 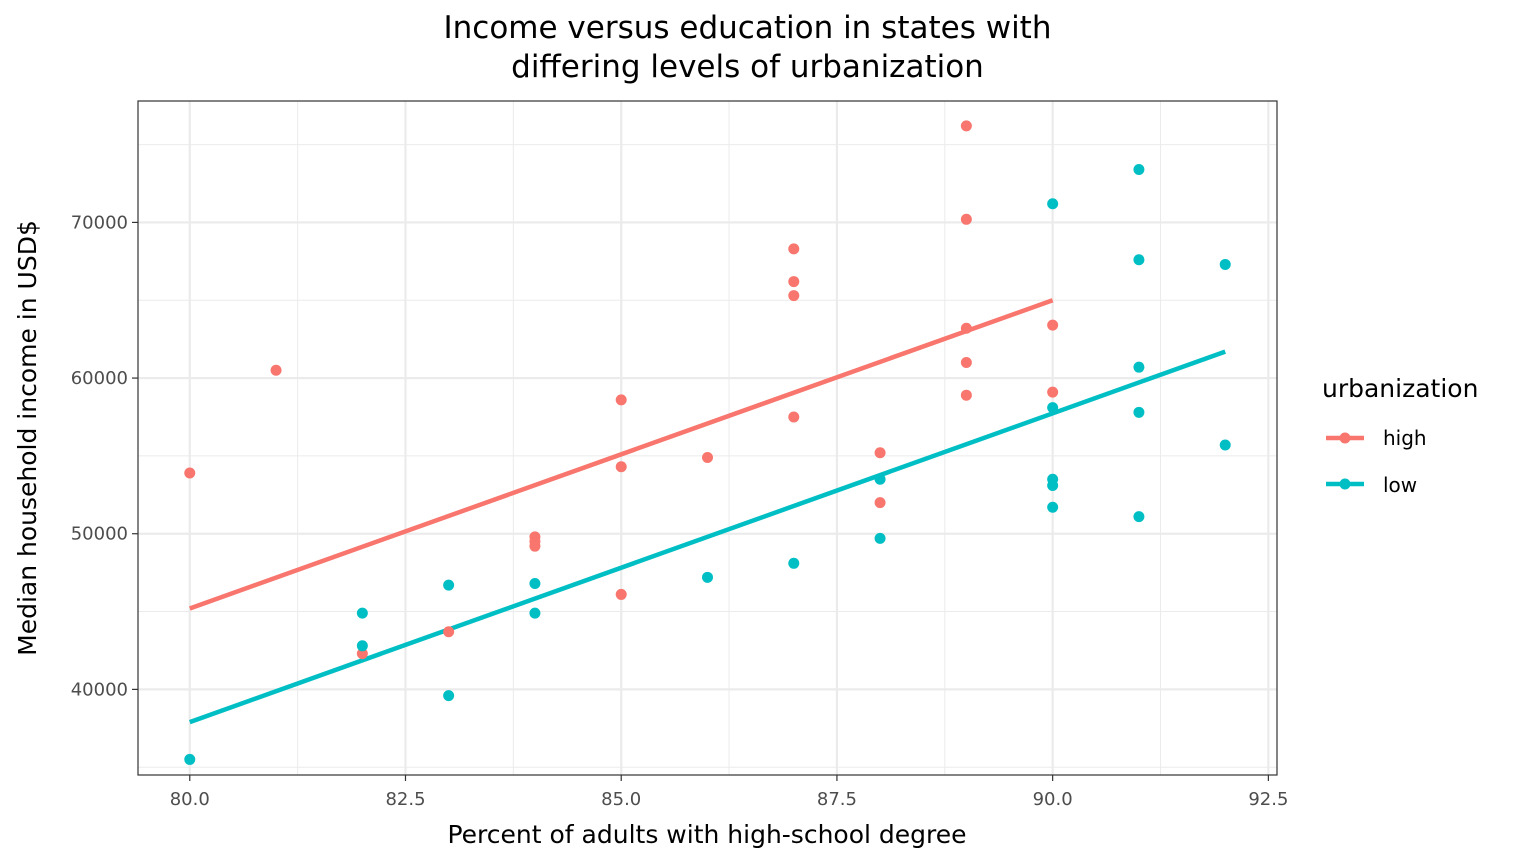 What do you see at coordinates (190, 799) in the screenshot?
I see `x-tick-label: 80.0` at bounding box center [190, 799].